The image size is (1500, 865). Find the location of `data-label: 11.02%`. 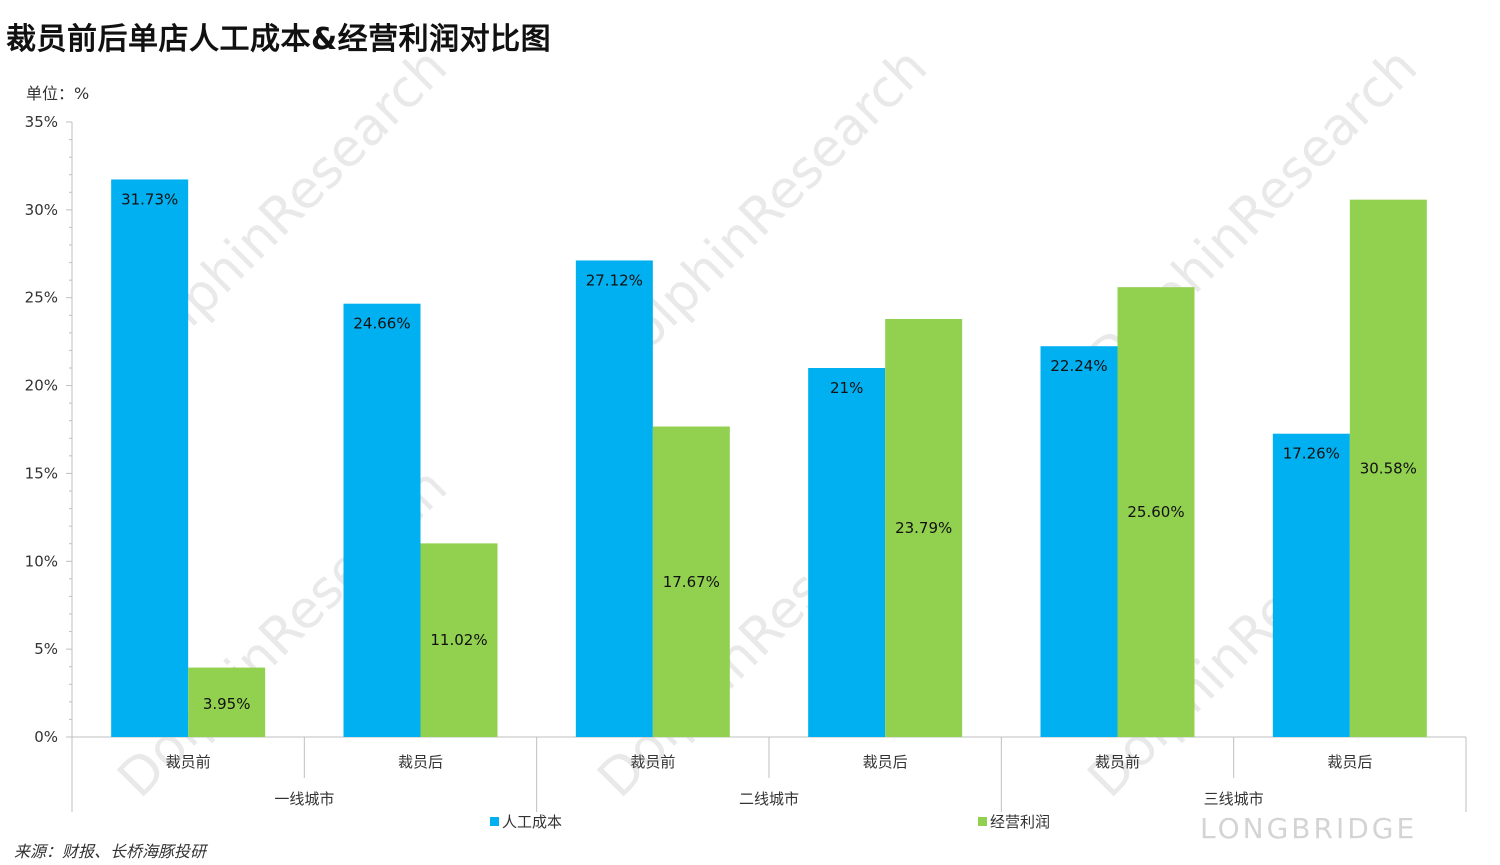

data-label: 11.02% is located at coordinates (458, 640).